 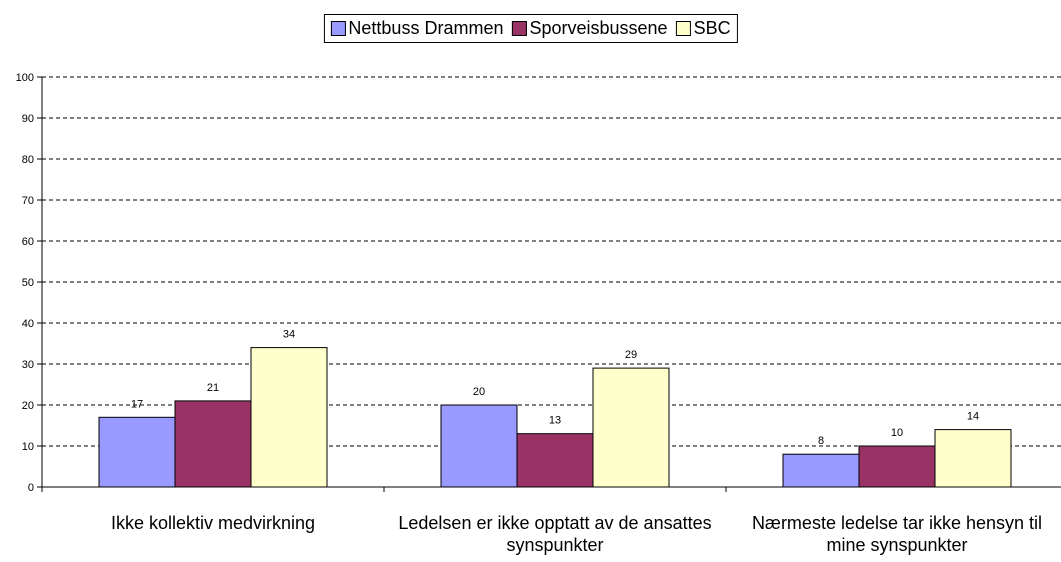 I want to click on legend-item: Sporveisbussene, so click(x=589, y=28).